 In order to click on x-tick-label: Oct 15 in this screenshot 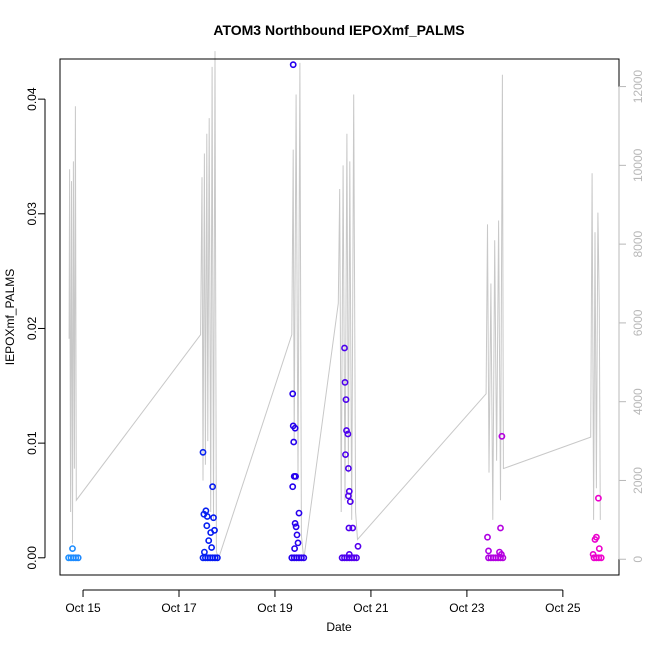, I will do `click(83, 608)`.